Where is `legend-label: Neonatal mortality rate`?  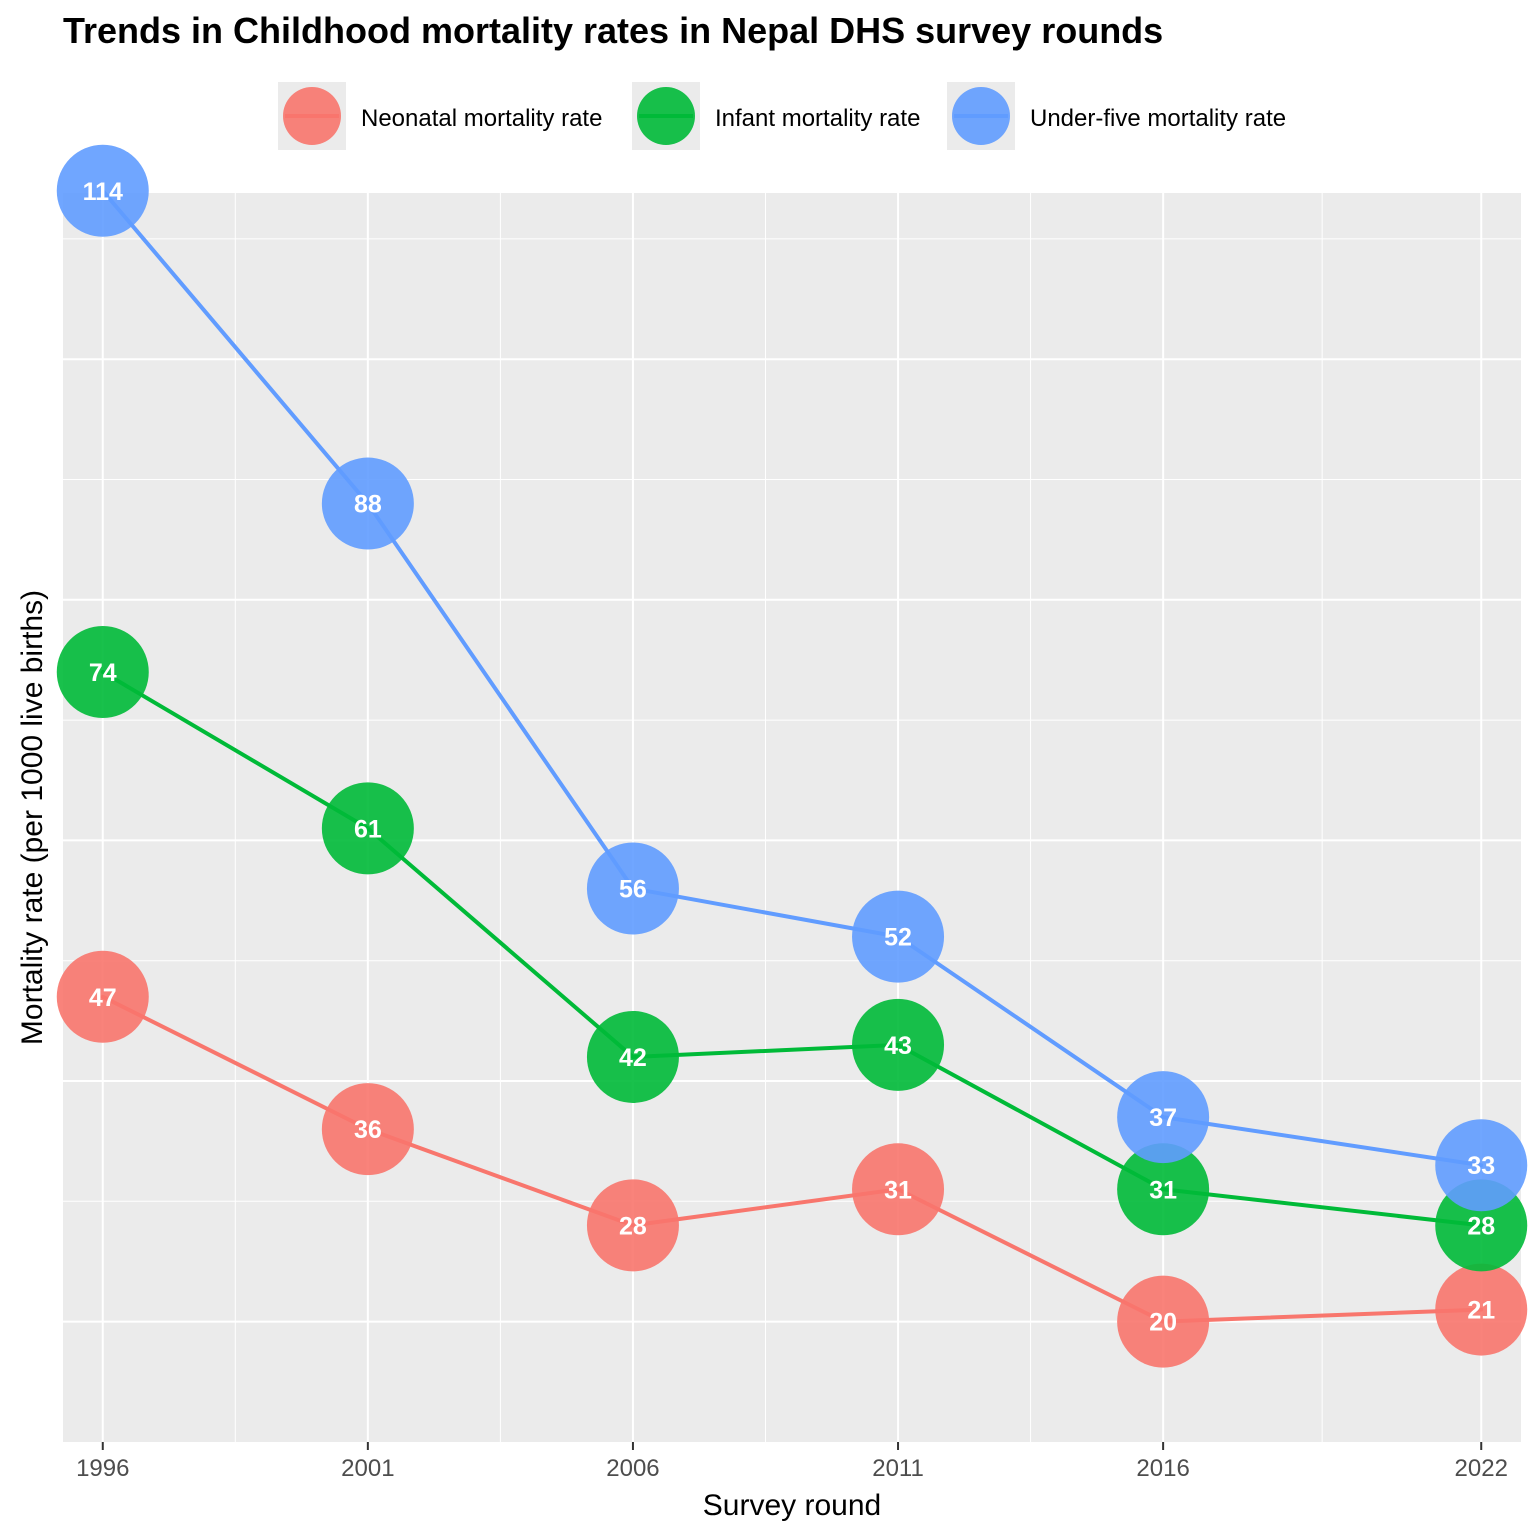
legend-label: Neonatal mortality rate is located at coordinates (481, 118).